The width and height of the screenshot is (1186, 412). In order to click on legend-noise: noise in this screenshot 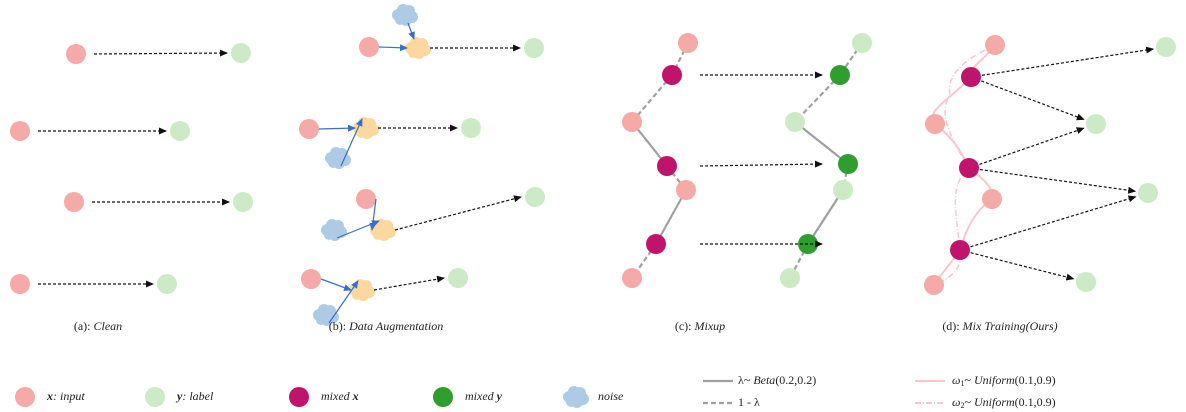, I will do `click(611, 396)`.